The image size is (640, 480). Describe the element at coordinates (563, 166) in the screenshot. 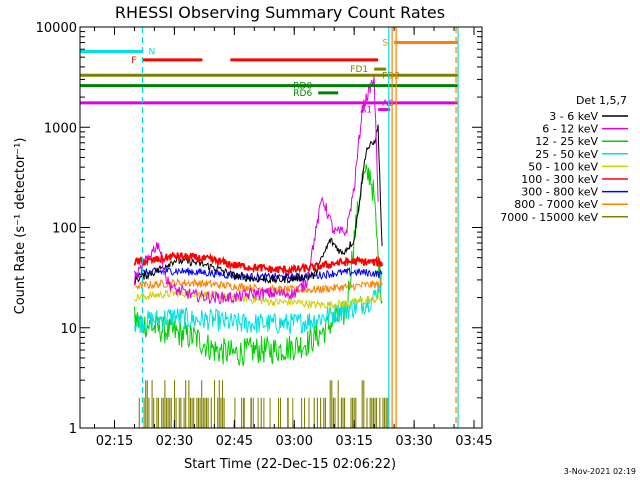

I see `legend-label: 50 - 100 keV` at that location.